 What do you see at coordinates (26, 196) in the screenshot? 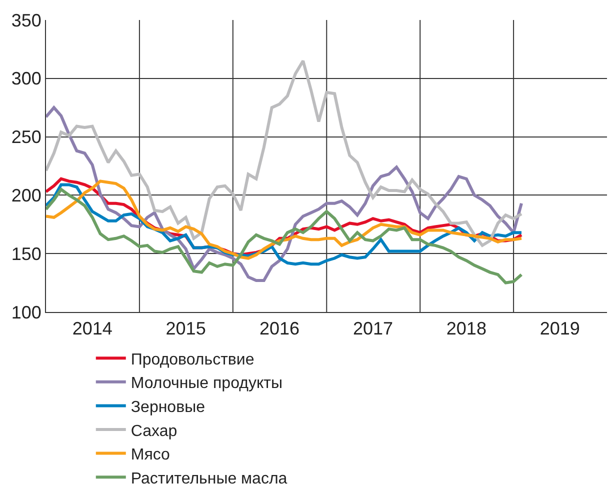
I see `y-tick-label: 200` at bounding box center [26, 196].